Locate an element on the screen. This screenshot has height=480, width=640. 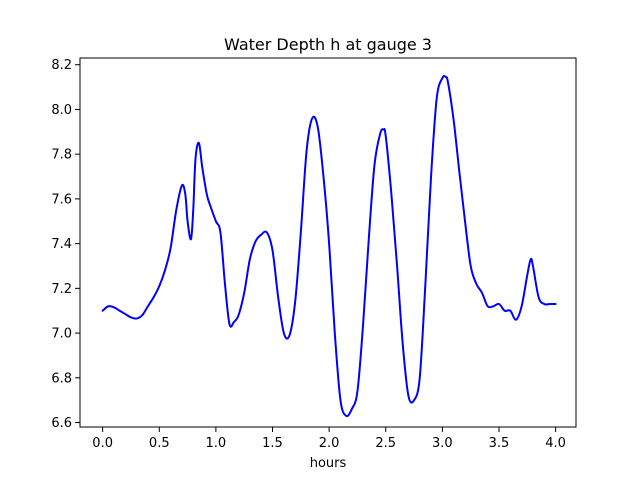
x-axis: 0.0 0.5 1.0 1.5 2.0 2.5 3.0 3.5 4.0 is located at coordinates (329, 439).